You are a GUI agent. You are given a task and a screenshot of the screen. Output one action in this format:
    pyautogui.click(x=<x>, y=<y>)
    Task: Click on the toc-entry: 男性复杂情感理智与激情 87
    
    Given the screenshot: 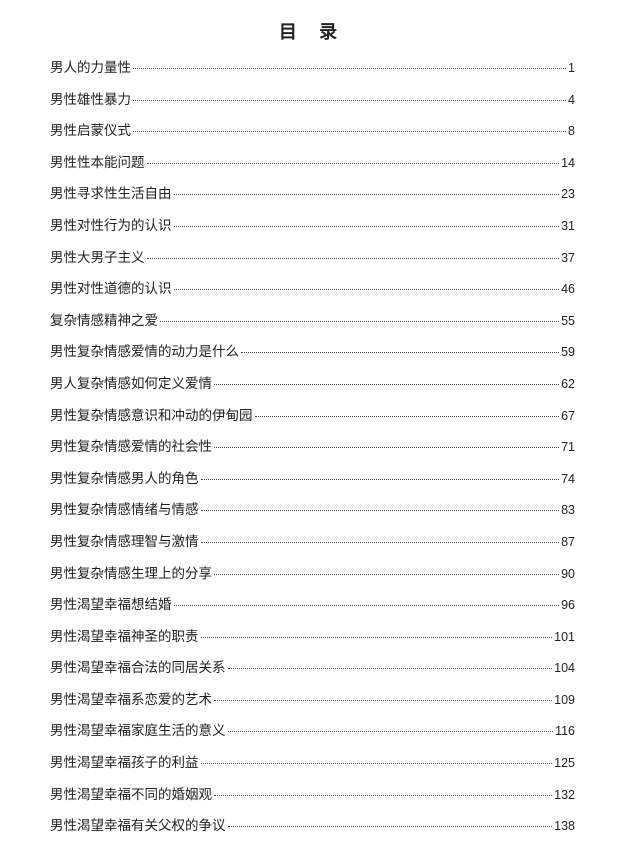 What is the action you would take?
    pyautogui.click(x=312, y=546)
    